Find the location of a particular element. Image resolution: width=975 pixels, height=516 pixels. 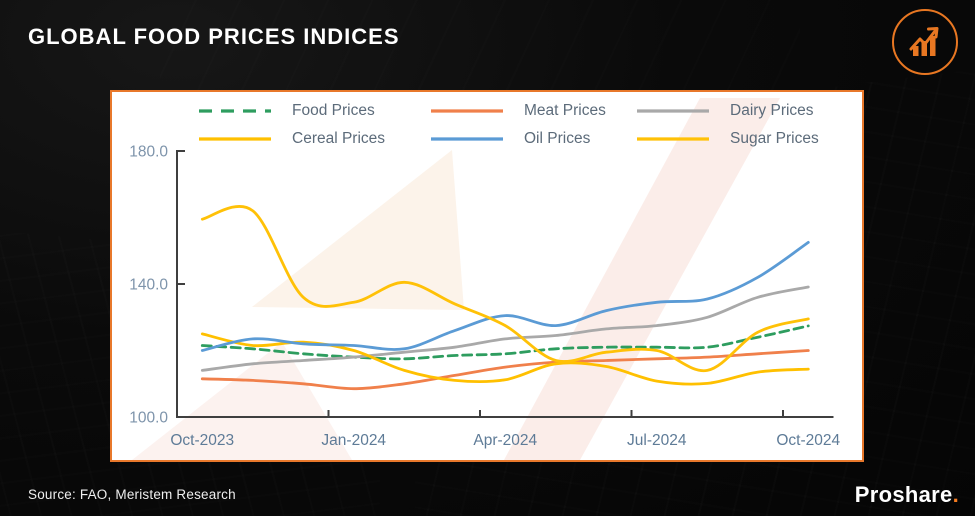

series-line-meat-prices is located at coordinates (505, 370).